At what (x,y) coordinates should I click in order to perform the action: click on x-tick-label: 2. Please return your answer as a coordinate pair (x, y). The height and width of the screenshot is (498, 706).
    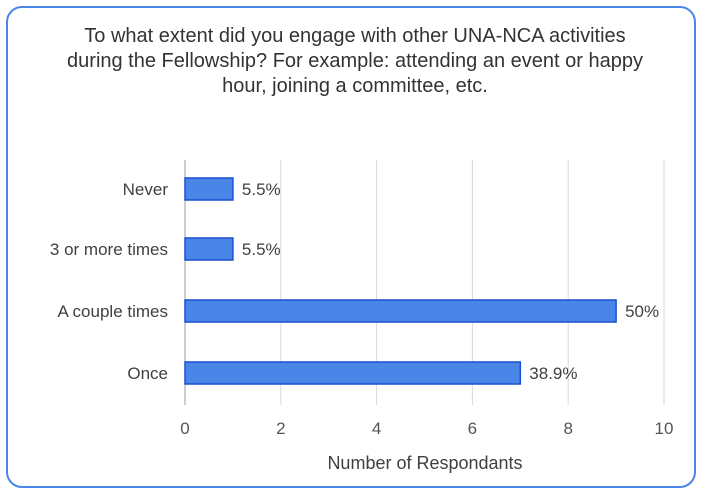
    Looking at the image, I should click on (280, 428).